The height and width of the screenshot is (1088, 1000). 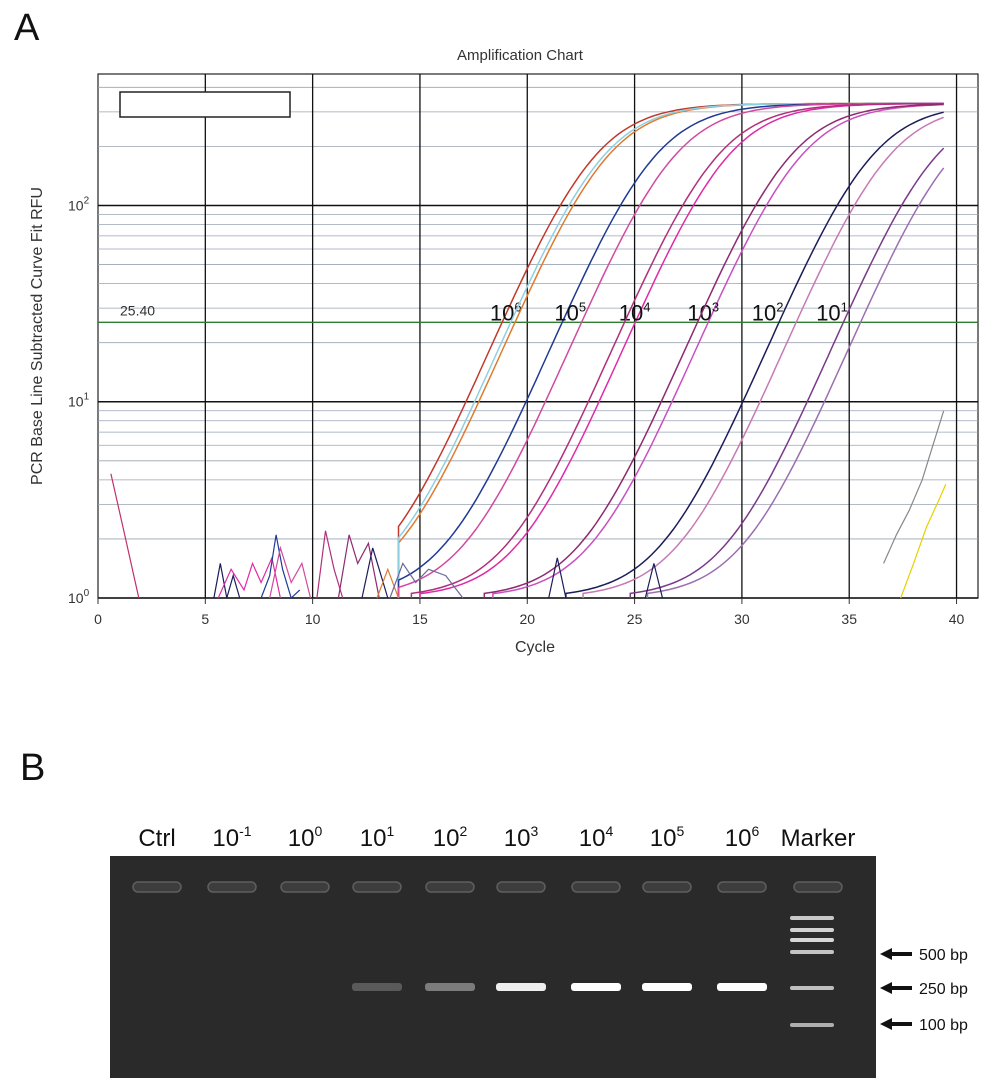 I want to click on x-tick-label: 20, so click(x=527, y=619).